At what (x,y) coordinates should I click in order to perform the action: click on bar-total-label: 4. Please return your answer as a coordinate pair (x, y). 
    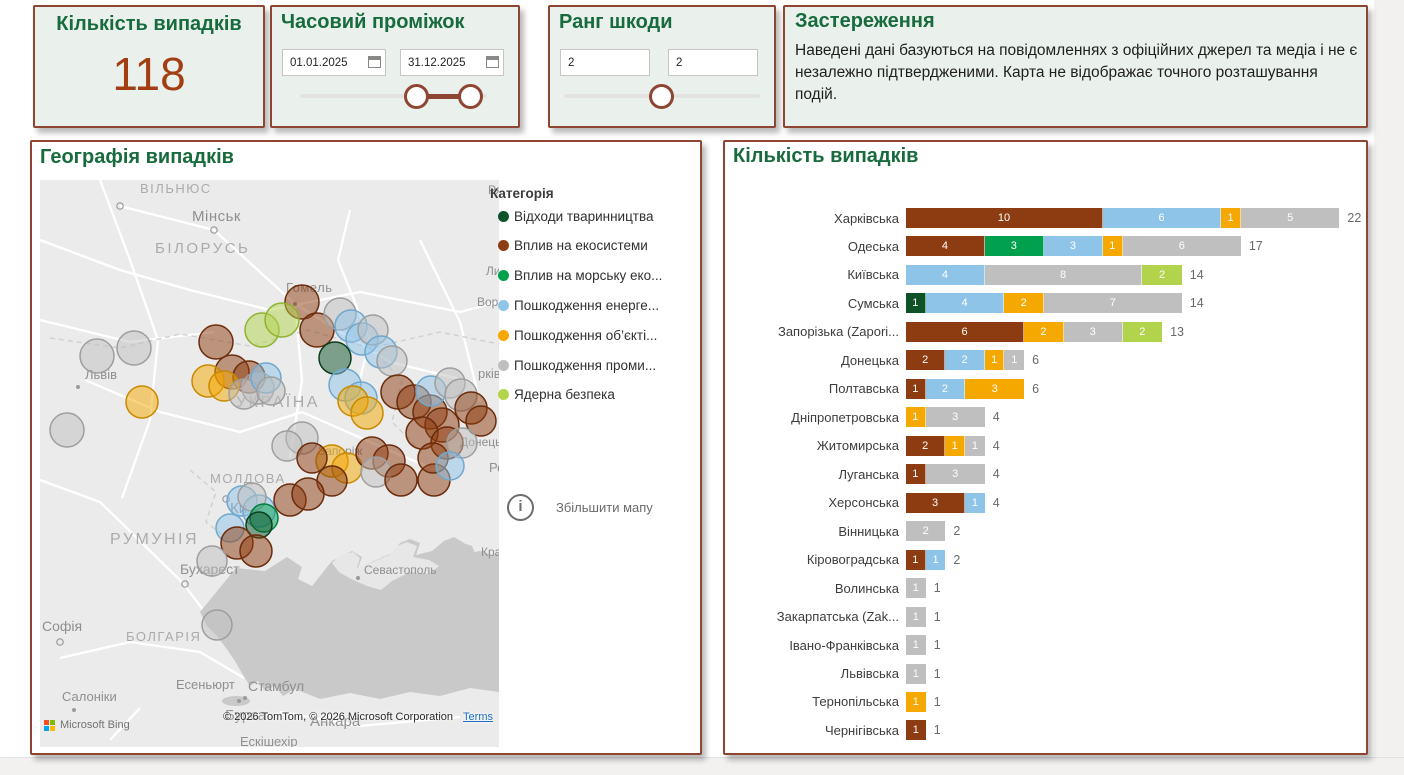
    Looking at the image, I should click on (996, 445).